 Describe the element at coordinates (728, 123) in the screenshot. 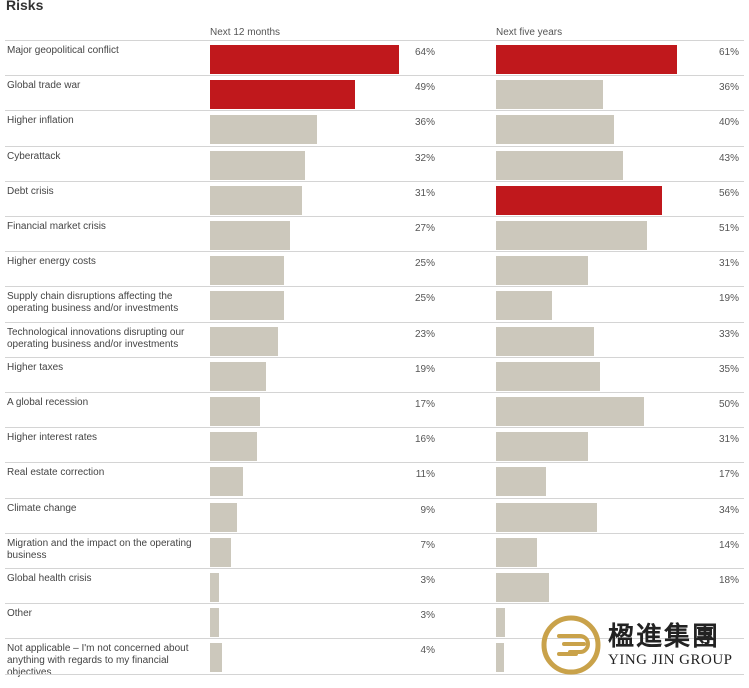

I see `value-label: 40%` at that location.